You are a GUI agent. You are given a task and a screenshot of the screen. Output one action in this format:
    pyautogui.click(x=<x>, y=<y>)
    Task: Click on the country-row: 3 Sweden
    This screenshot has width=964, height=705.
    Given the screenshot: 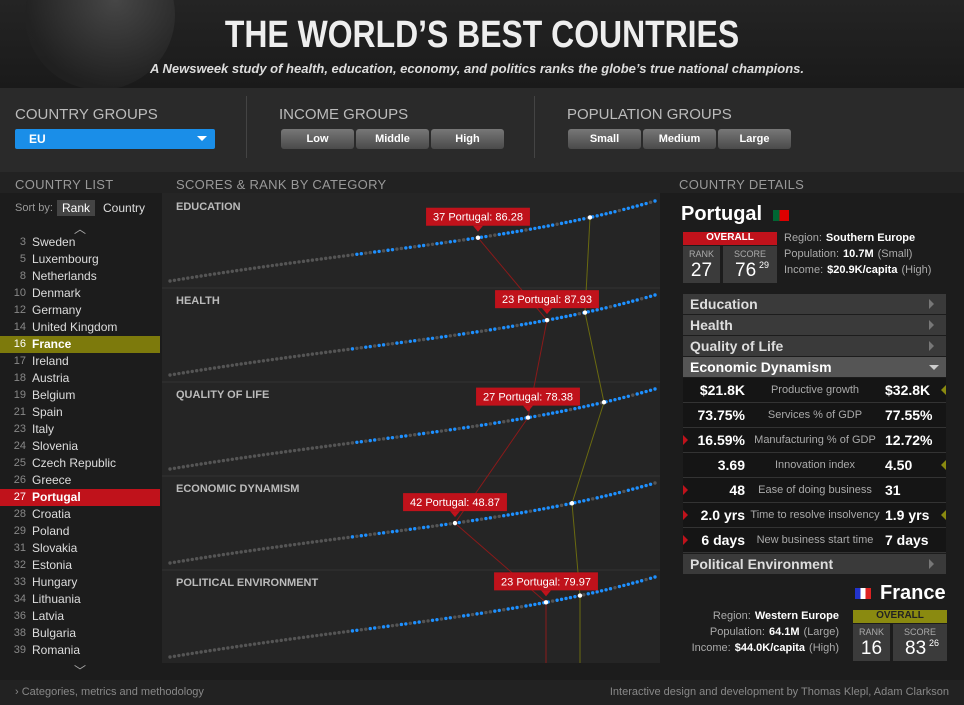 What is the action you would take?
    pyautogui.click(x=80, y=242)
    